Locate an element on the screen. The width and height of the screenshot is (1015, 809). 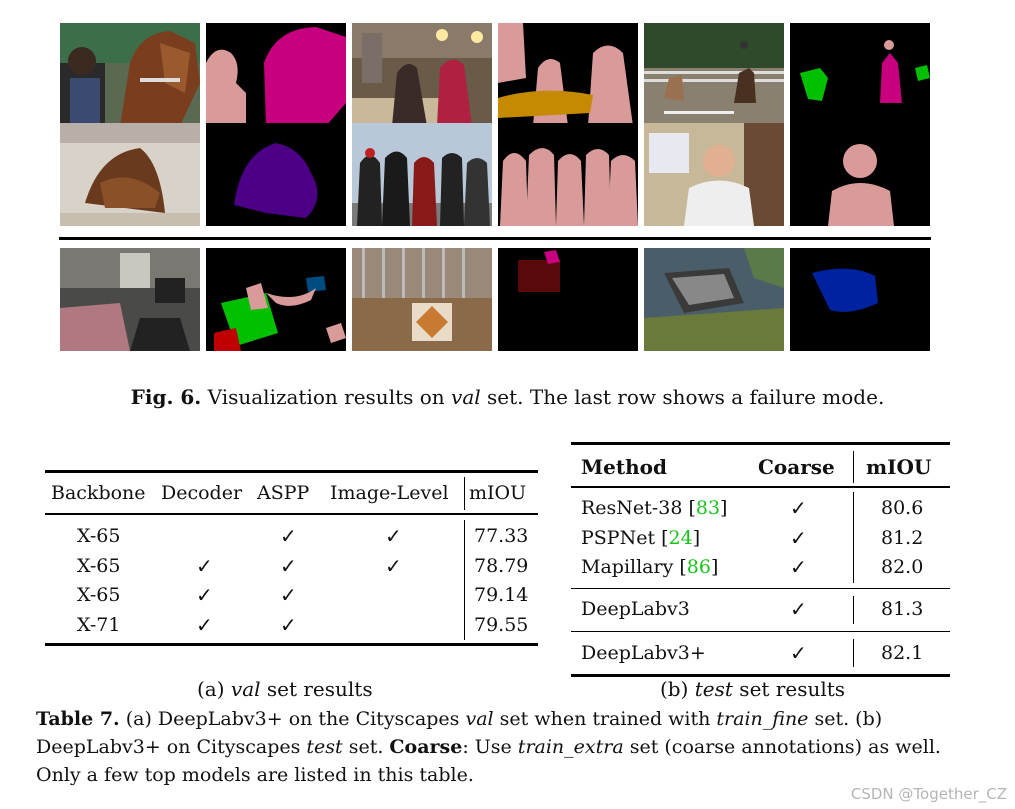
table-a-row1-miou: 77.33 is located at coordinates (501, 536).